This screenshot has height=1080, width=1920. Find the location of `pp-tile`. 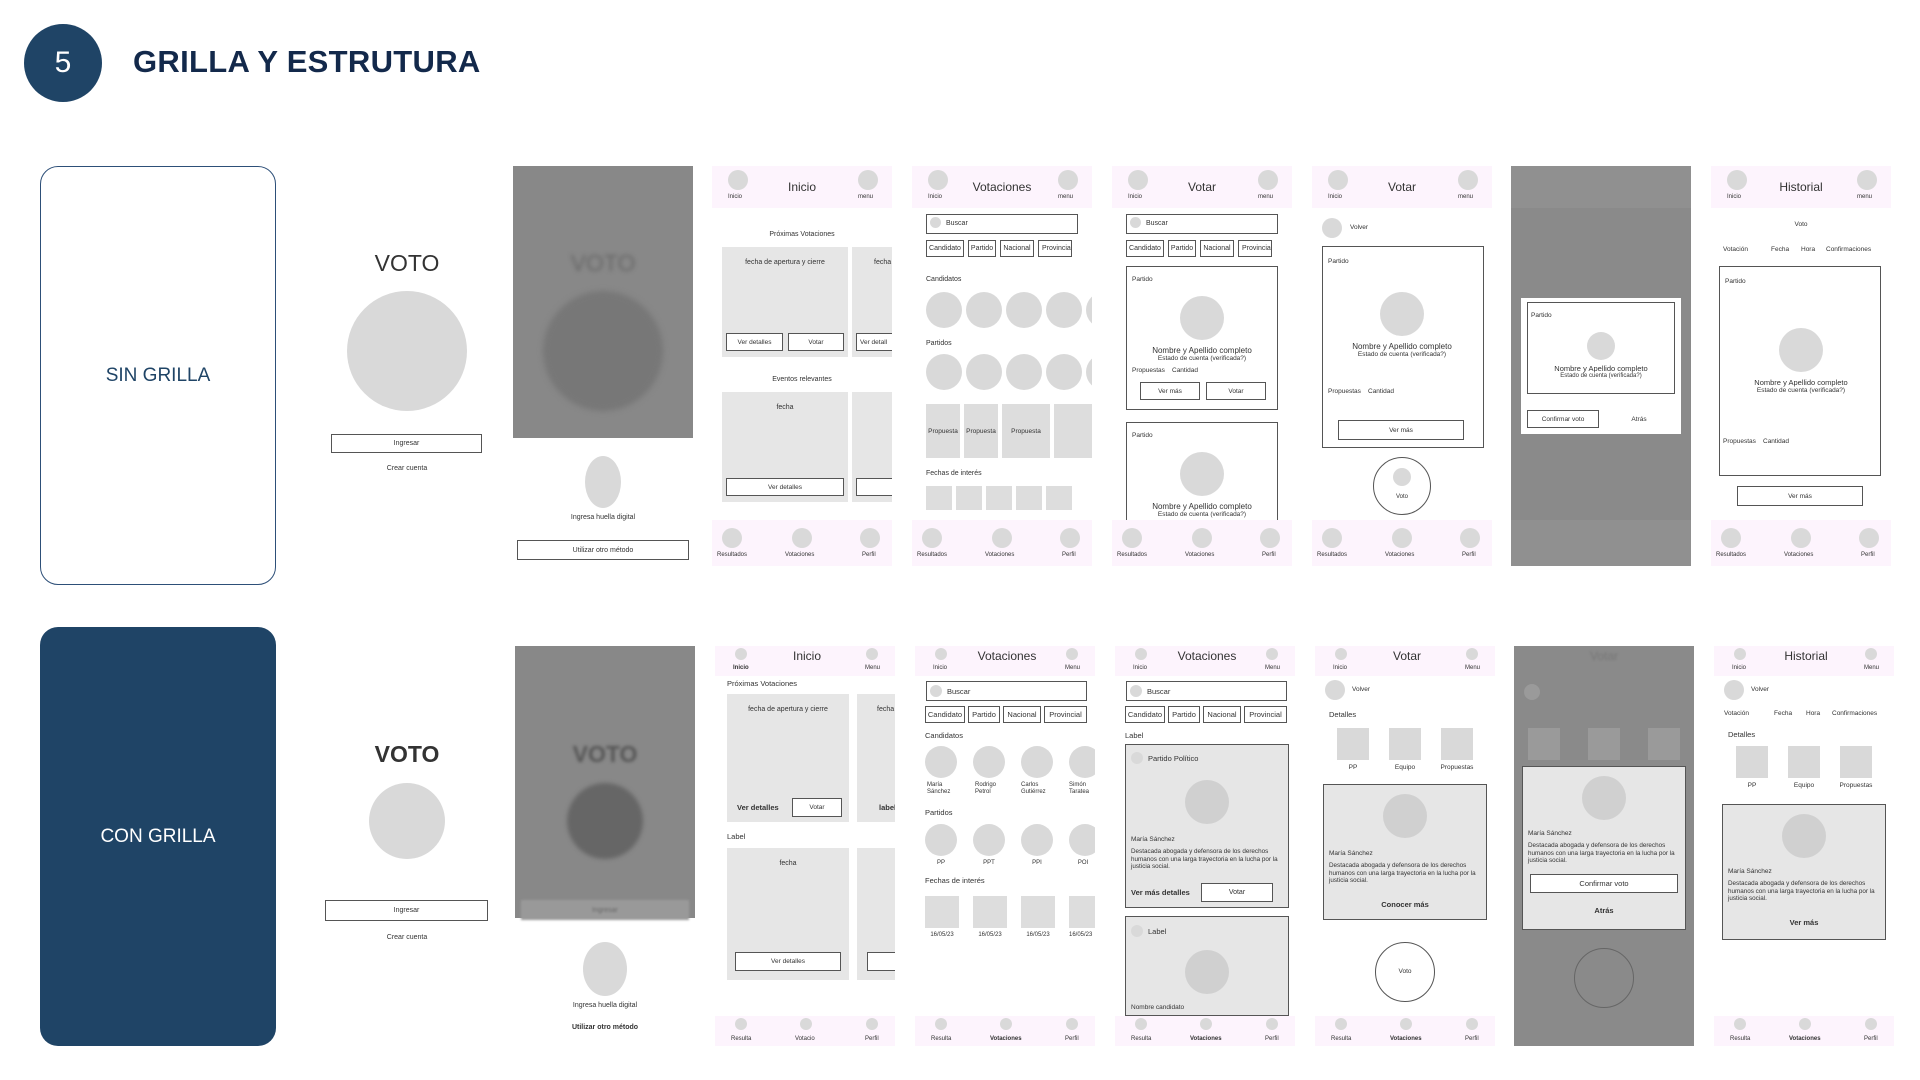

pp-tile is located at coordinates (1752, 762).